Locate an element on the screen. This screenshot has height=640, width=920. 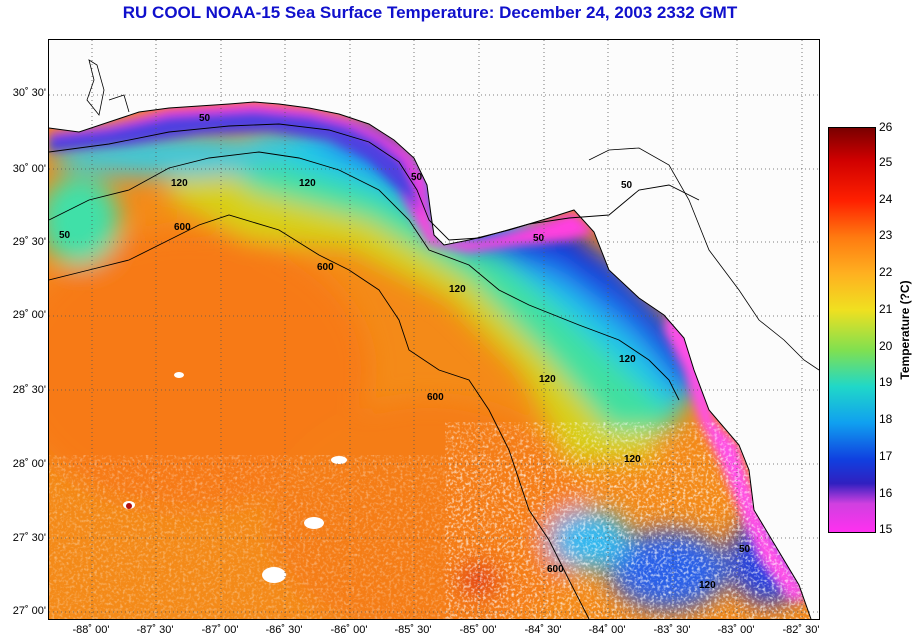
lat-label: 27˚ 30' is located at coordinates (29, 538).